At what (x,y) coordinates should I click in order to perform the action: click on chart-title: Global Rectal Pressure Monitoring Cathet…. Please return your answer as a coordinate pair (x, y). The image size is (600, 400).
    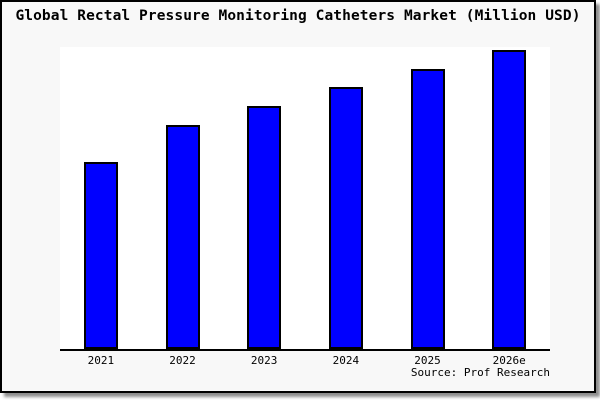
    Looking at the image, I should click on (298, 16).